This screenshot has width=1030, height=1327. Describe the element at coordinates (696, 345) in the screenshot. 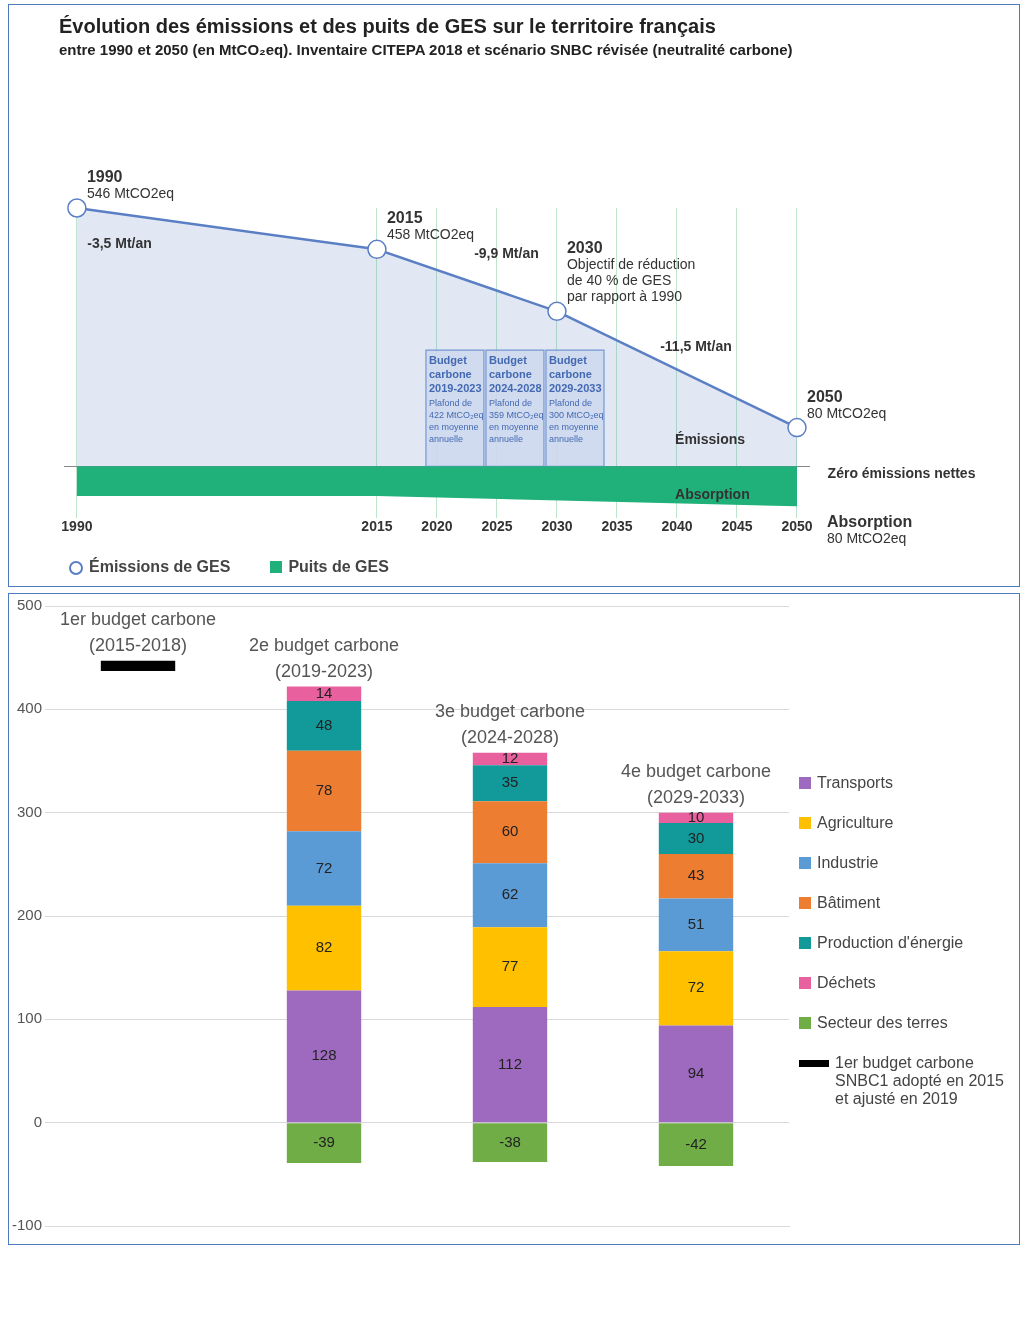

I see `annotation: -11,5 Mt/an` at that location.